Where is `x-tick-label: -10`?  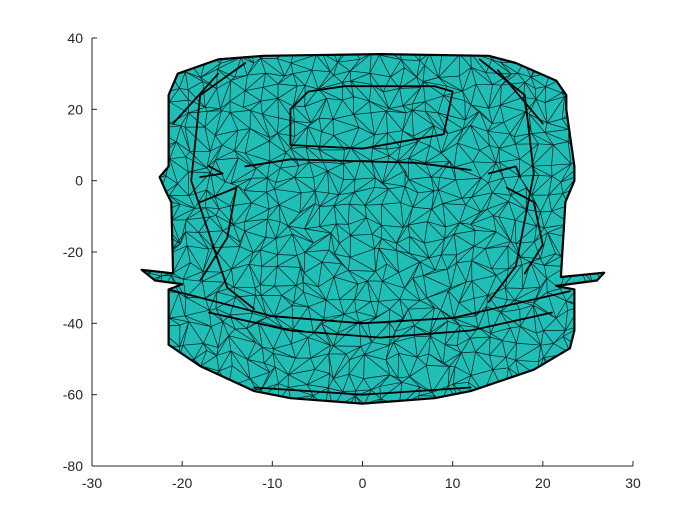 x-tick-label: -10 is located at coordinates (272, 483).